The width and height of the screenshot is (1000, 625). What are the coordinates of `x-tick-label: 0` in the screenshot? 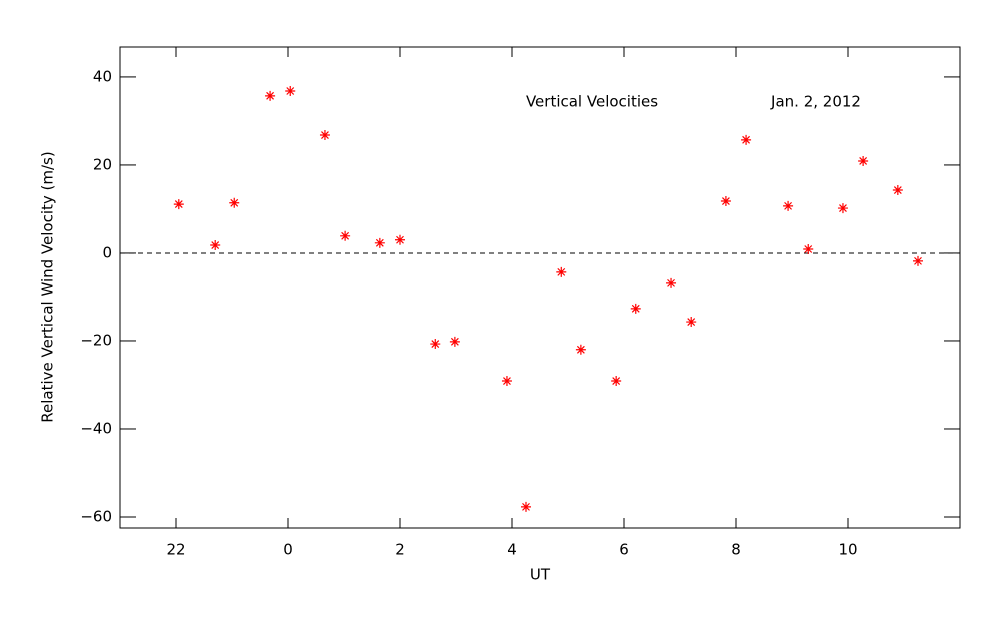 It's located at (288, 550).